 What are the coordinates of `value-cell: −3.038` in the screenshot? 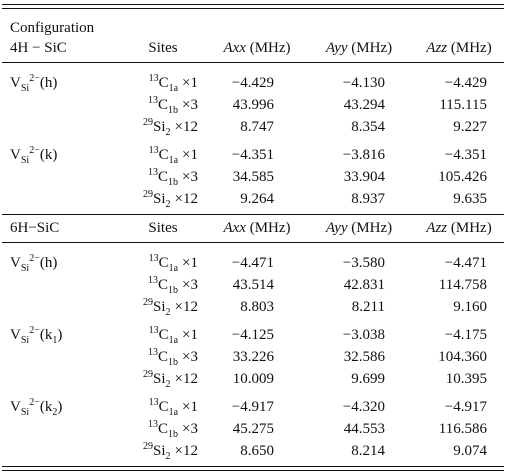 It's located at (364, 335).